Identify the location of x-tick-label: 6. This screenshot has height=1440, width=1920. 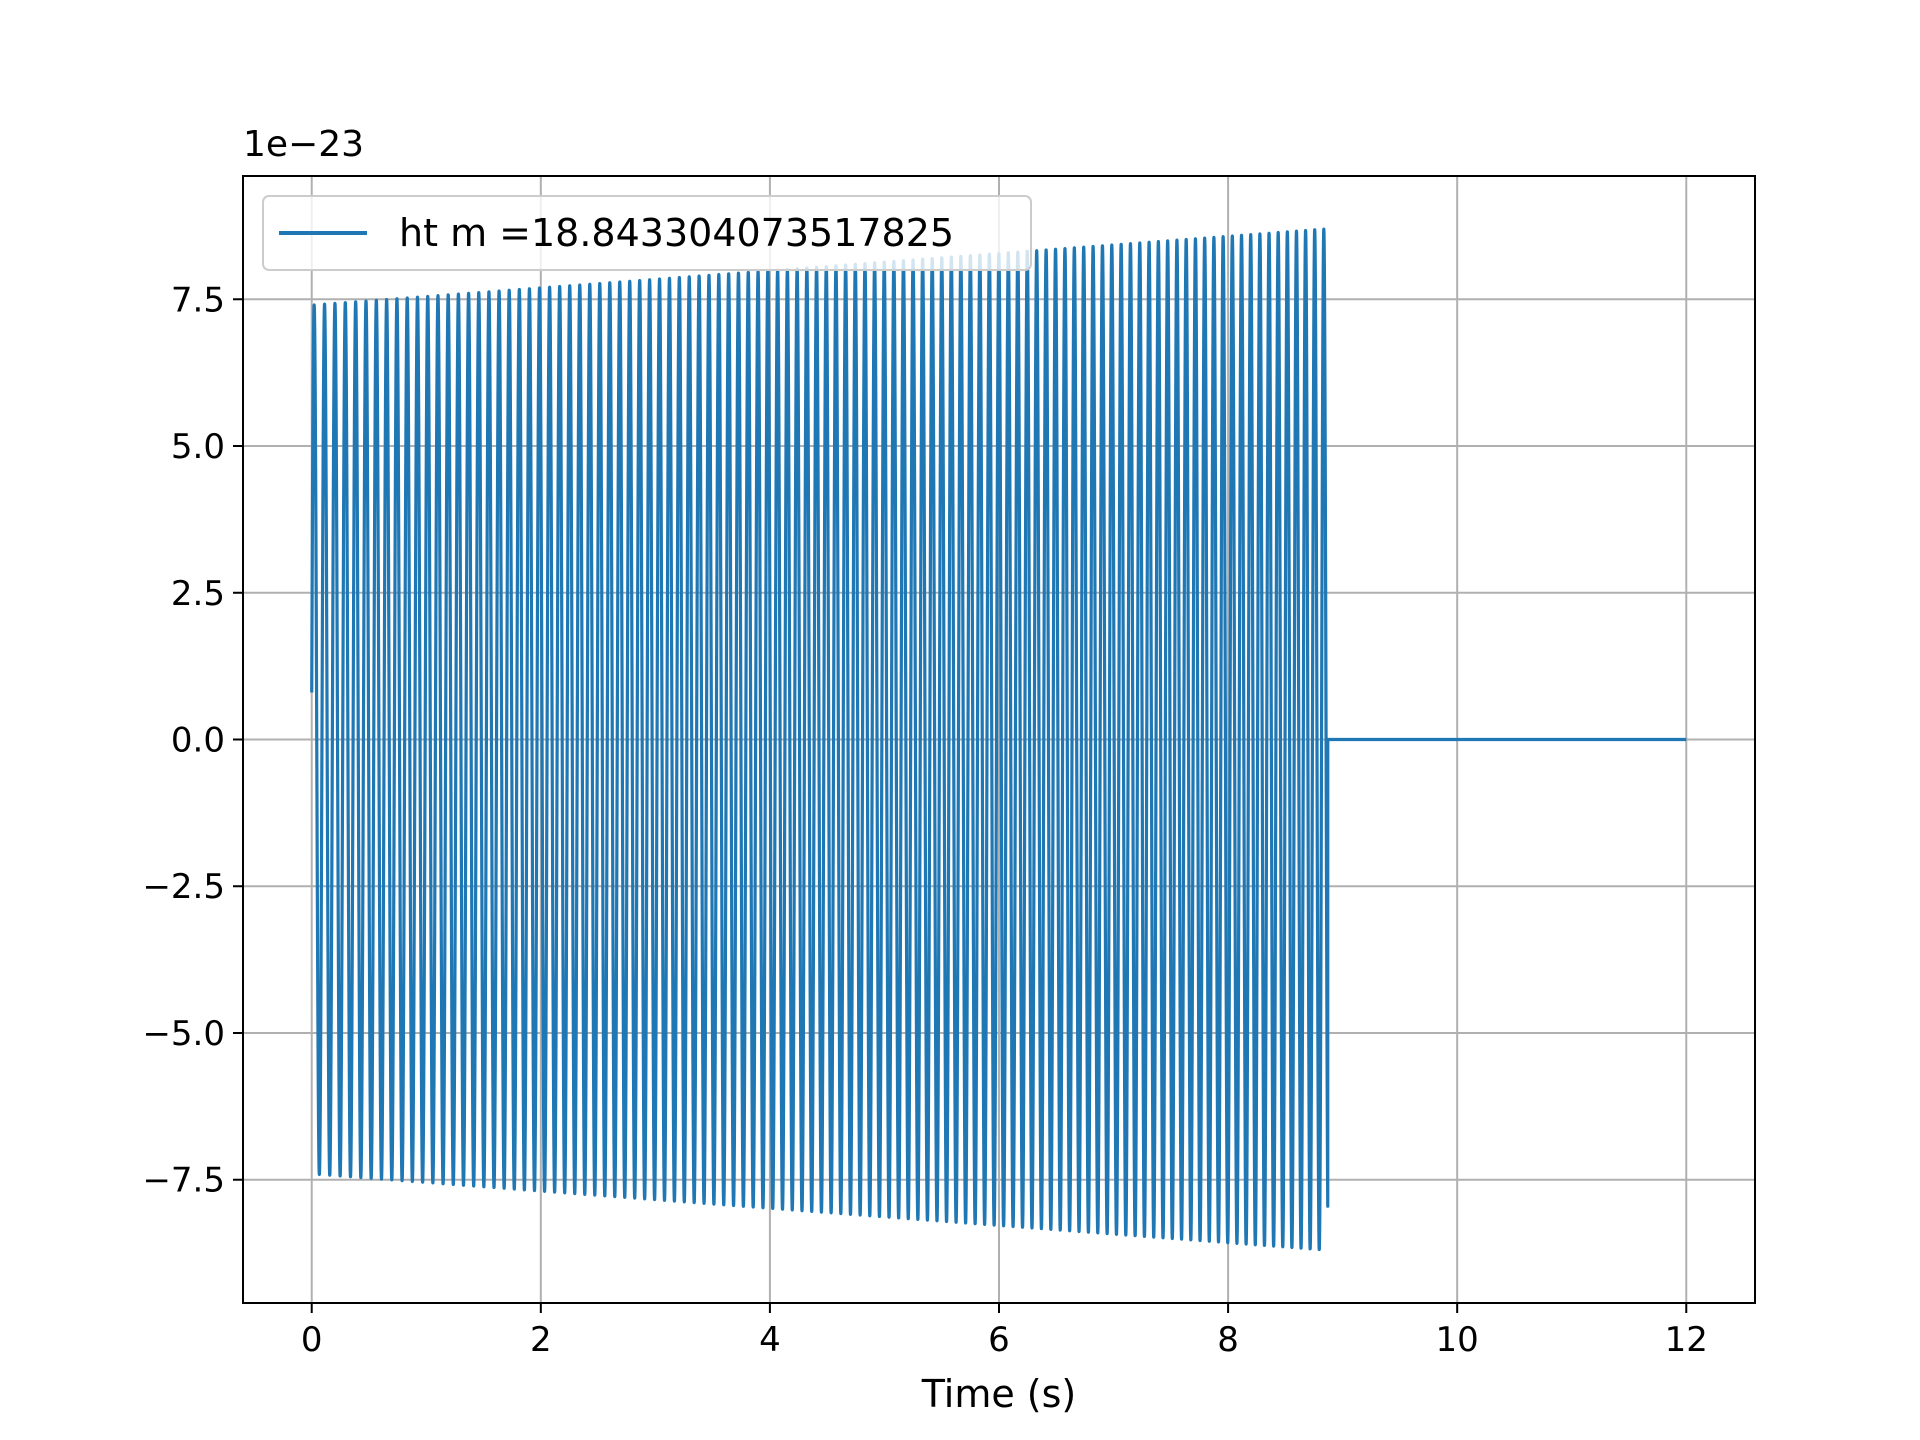
(999, 1340).